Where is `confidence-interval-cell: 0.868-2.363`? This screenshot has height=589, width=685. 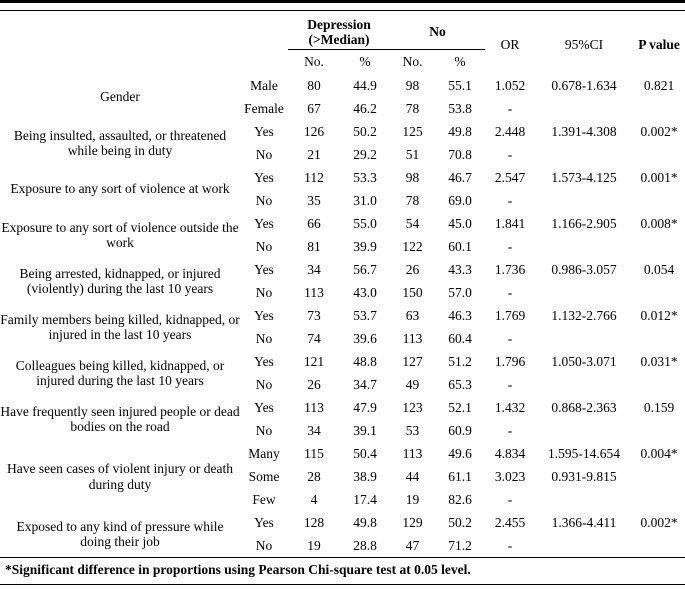 confidence-interval-cell: 0.868-2.363 is located at coordinates (584, 407).